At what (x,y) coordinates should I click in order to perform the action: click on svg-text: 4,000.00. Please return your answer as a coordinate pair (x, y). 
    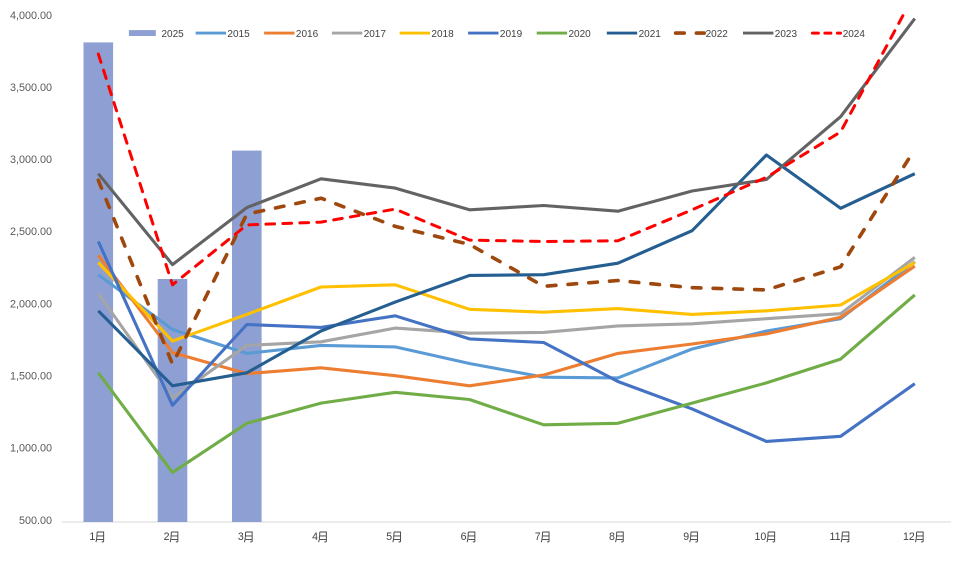
    Looking at the image, I should click on (31, 16).